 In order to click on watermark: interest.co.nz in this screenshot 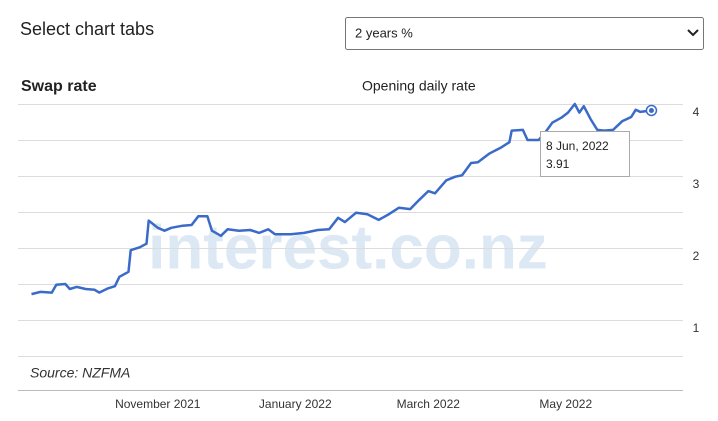, I will do `click(348, 247)`.